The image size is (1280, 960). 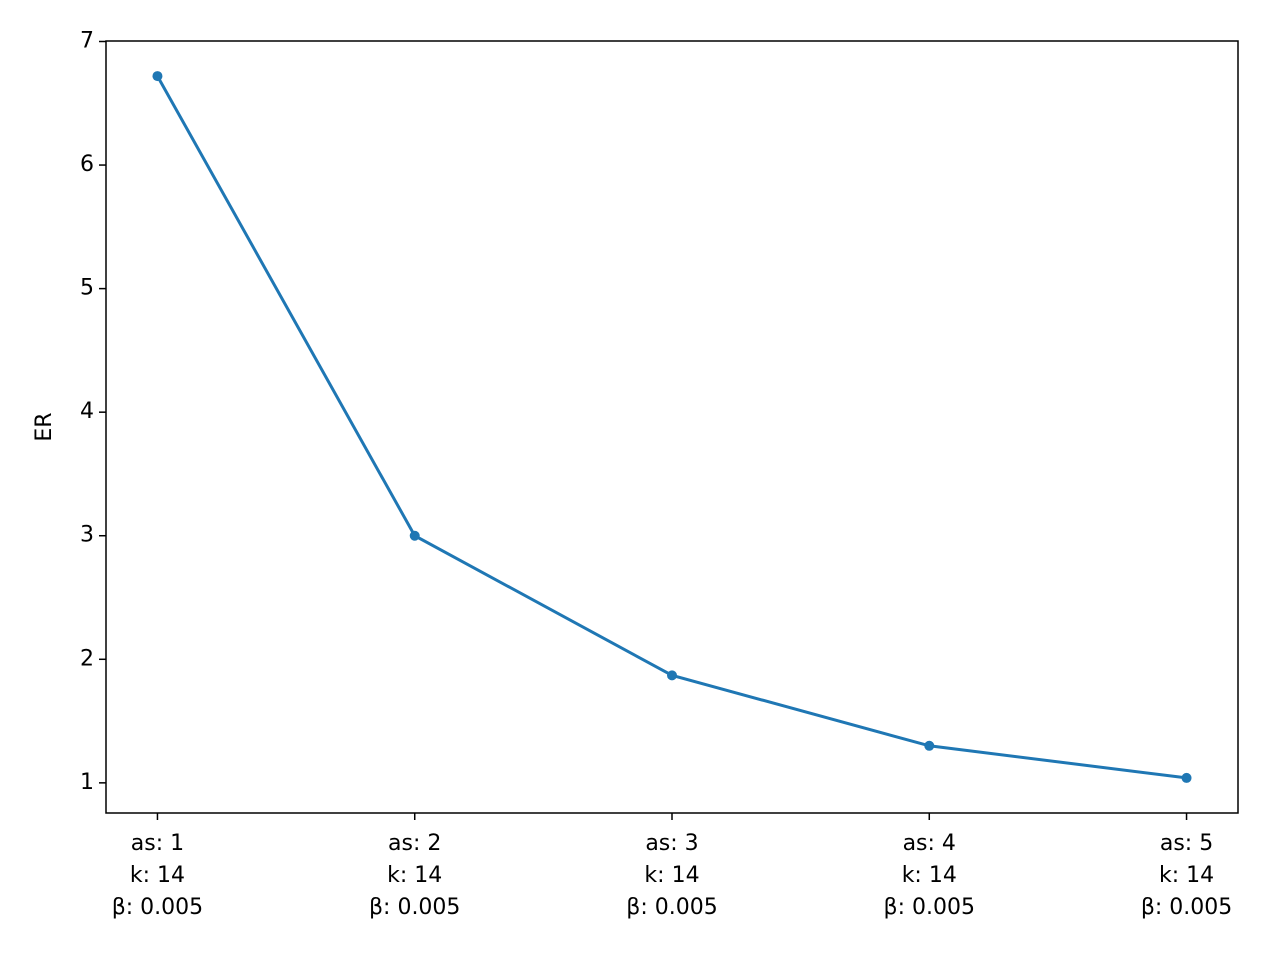 I want to click on x-tick-label: as: 3 k: 14 β: 0.005, so click(x=672, y=875).